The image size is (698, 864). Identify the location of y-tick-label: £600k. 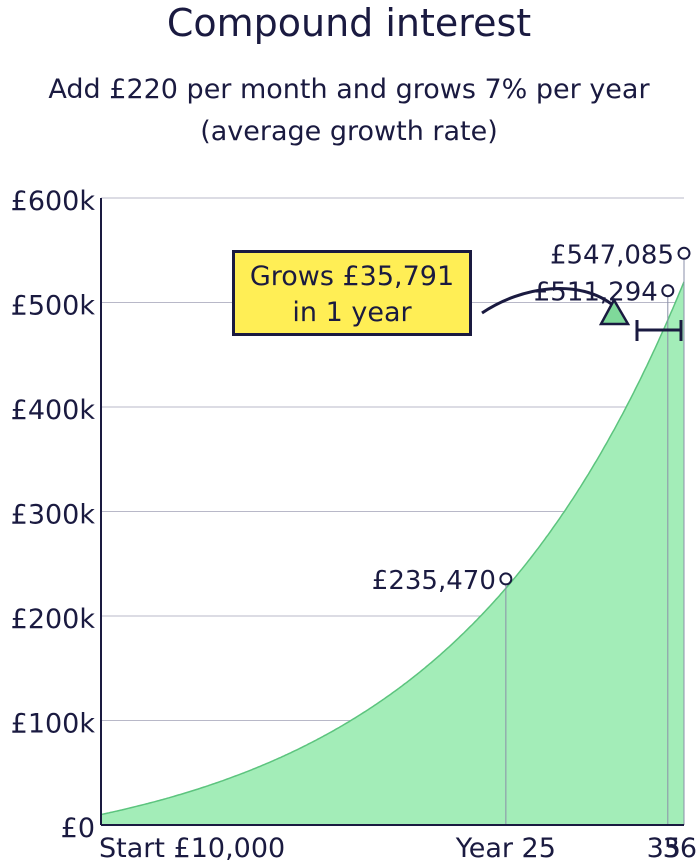
(53, 201).